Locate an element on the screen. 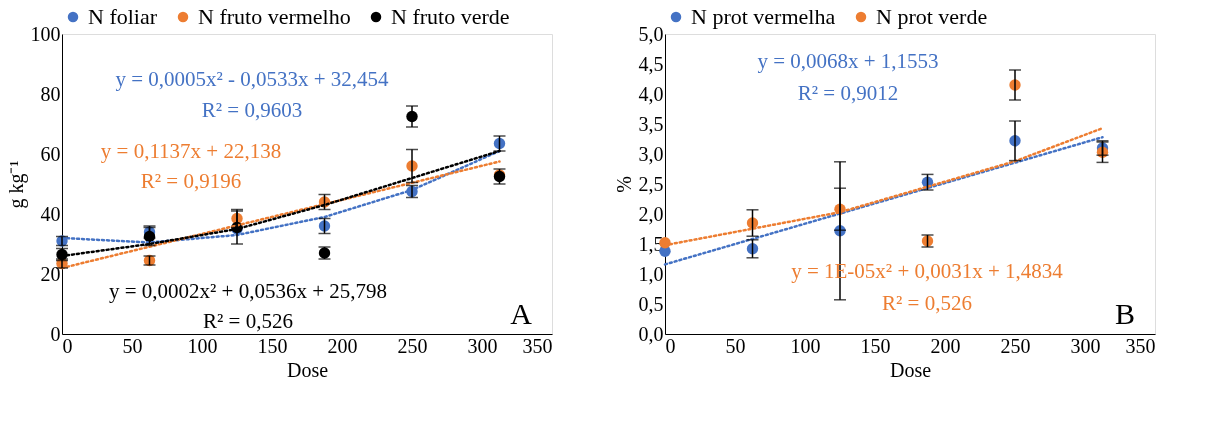  annotation: R² = 0,9603 is located at coordinates (252, 110).